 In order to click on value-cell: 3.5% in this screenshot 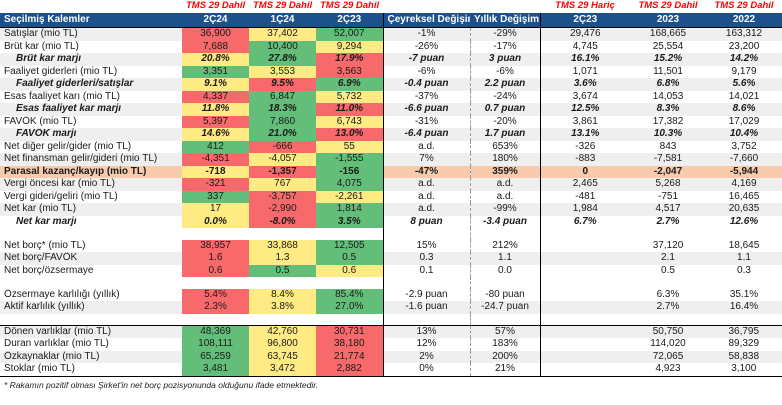, I will do `click(349, 221)`.